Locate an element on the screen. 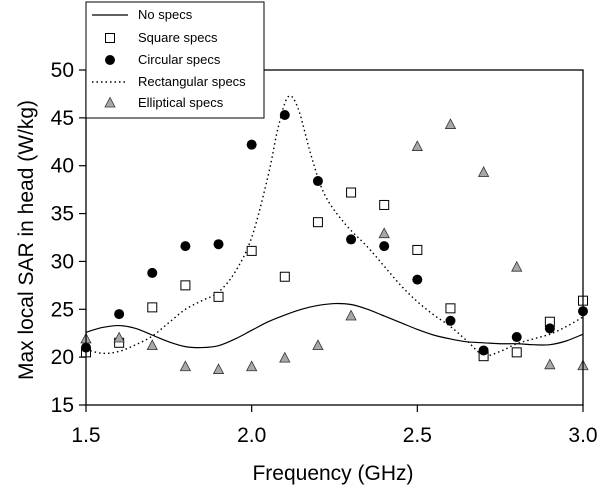 The height and width of the screenshot is (491, 600). legend-item: Rectangular specs is located at coordinates (169, 81).